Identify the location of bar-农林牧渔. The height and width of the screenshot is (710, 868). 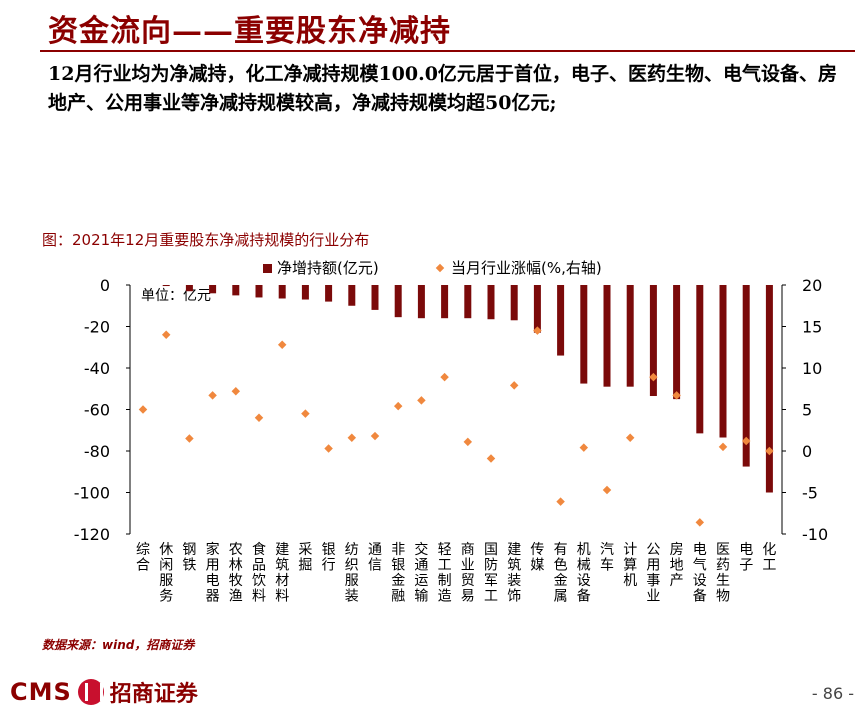
(236, 290).